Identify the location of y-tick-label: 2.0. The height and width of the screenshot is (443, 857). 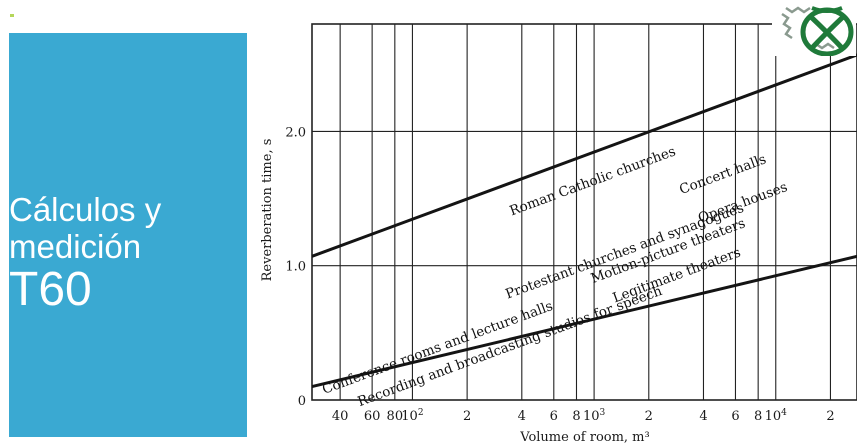
(295, 132).